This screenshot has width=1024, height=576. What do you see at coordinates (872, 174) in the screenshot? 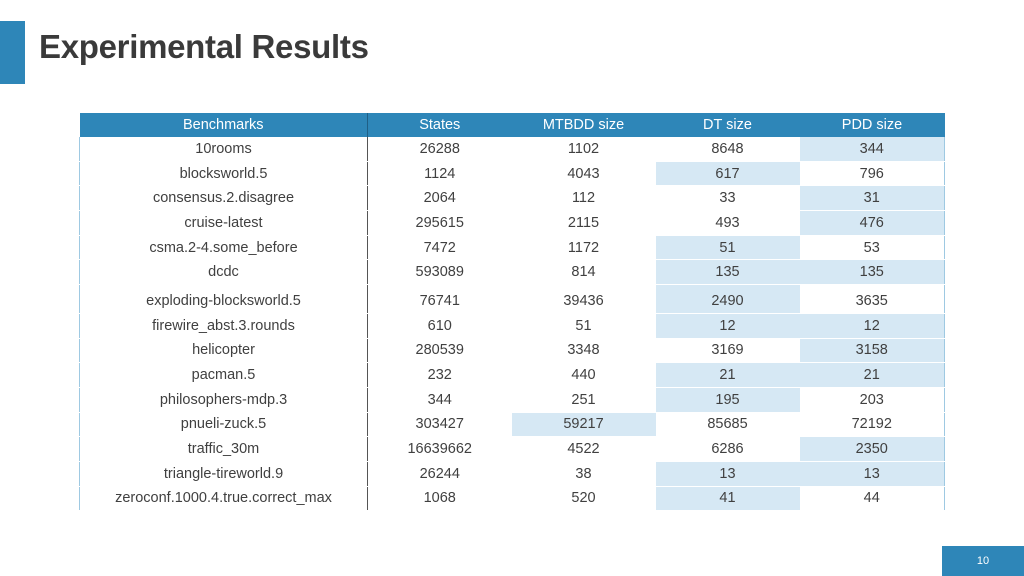
I see `cell-pdd-size: 796` at bounding box center [872, 174].